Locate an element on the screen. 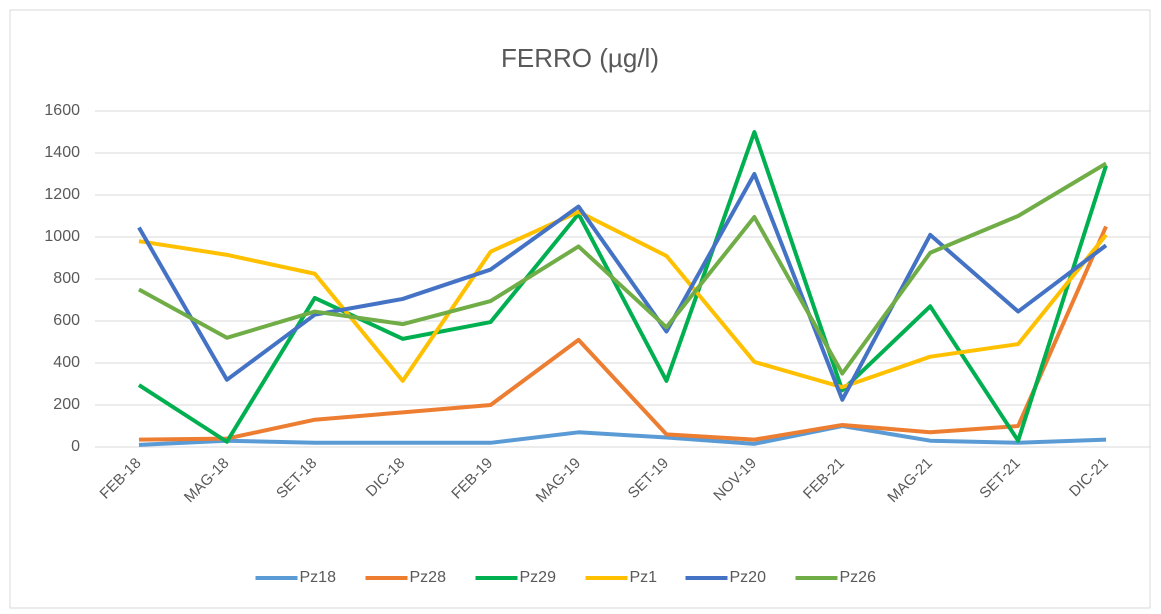 The width and height of the screenshot is (1161, 614). chart-title: FERRO (µg/l) is located at coordinates (580, 58).